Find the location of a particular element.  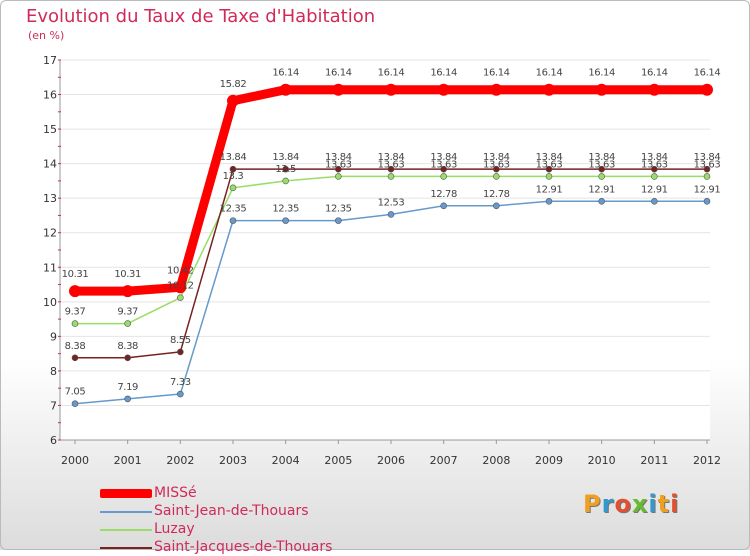

chart-subtitle: (en %) is located at coordinates (46, 35).